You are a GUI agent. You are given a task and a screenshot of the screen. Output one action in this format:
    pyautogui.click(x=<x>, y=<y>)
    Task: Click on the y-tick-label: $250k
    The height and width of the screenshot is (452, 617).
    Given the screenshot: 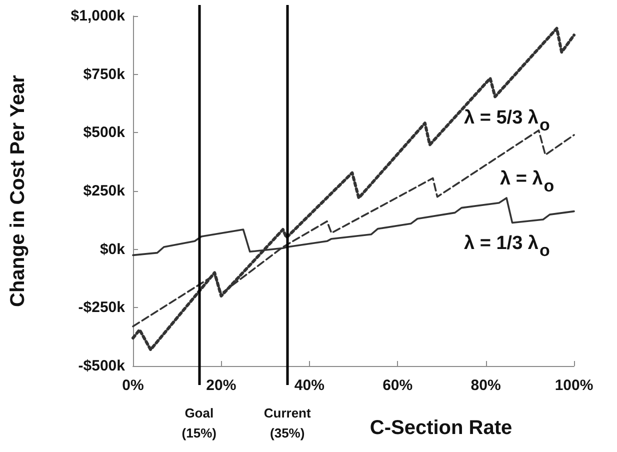 What is the action you would take?
    pyautogui.click(x=104, y=191)
    